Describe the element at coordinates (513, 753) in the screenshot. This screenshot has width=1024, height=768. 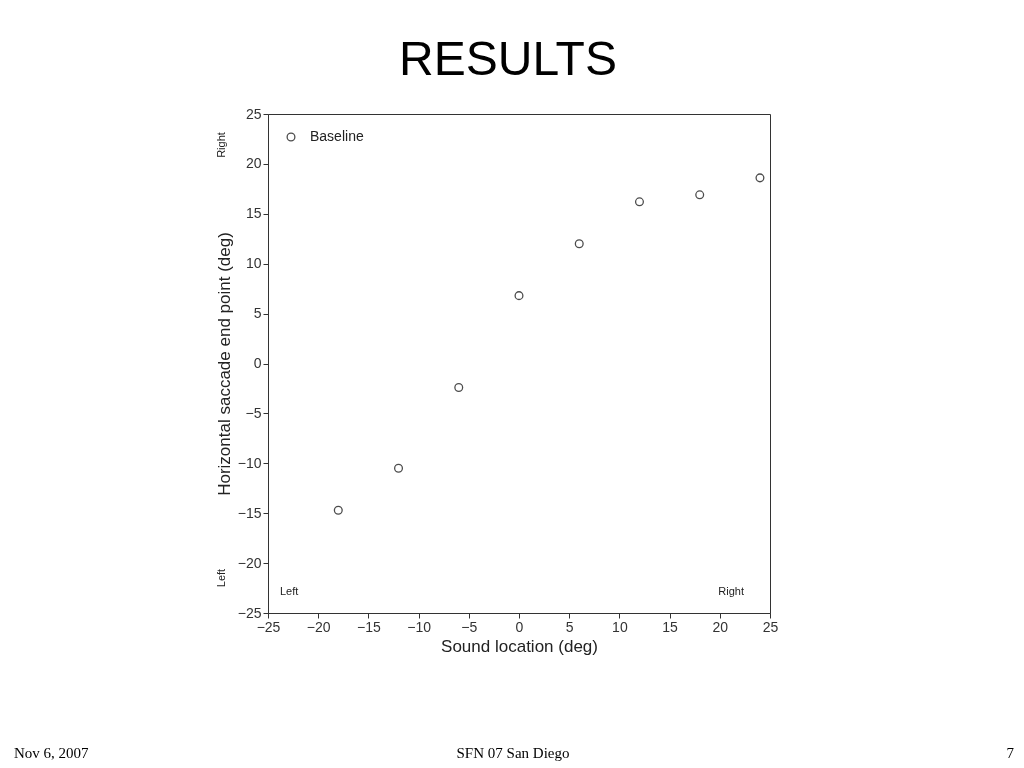
I see `text: SFN 07 San Diego` at that location.